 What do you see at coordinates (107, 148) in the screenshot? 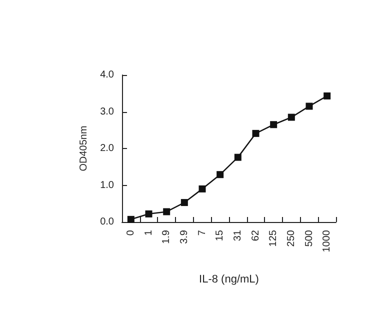
I see `y-tick-label: 2.0` at bounding box center [107, 148].